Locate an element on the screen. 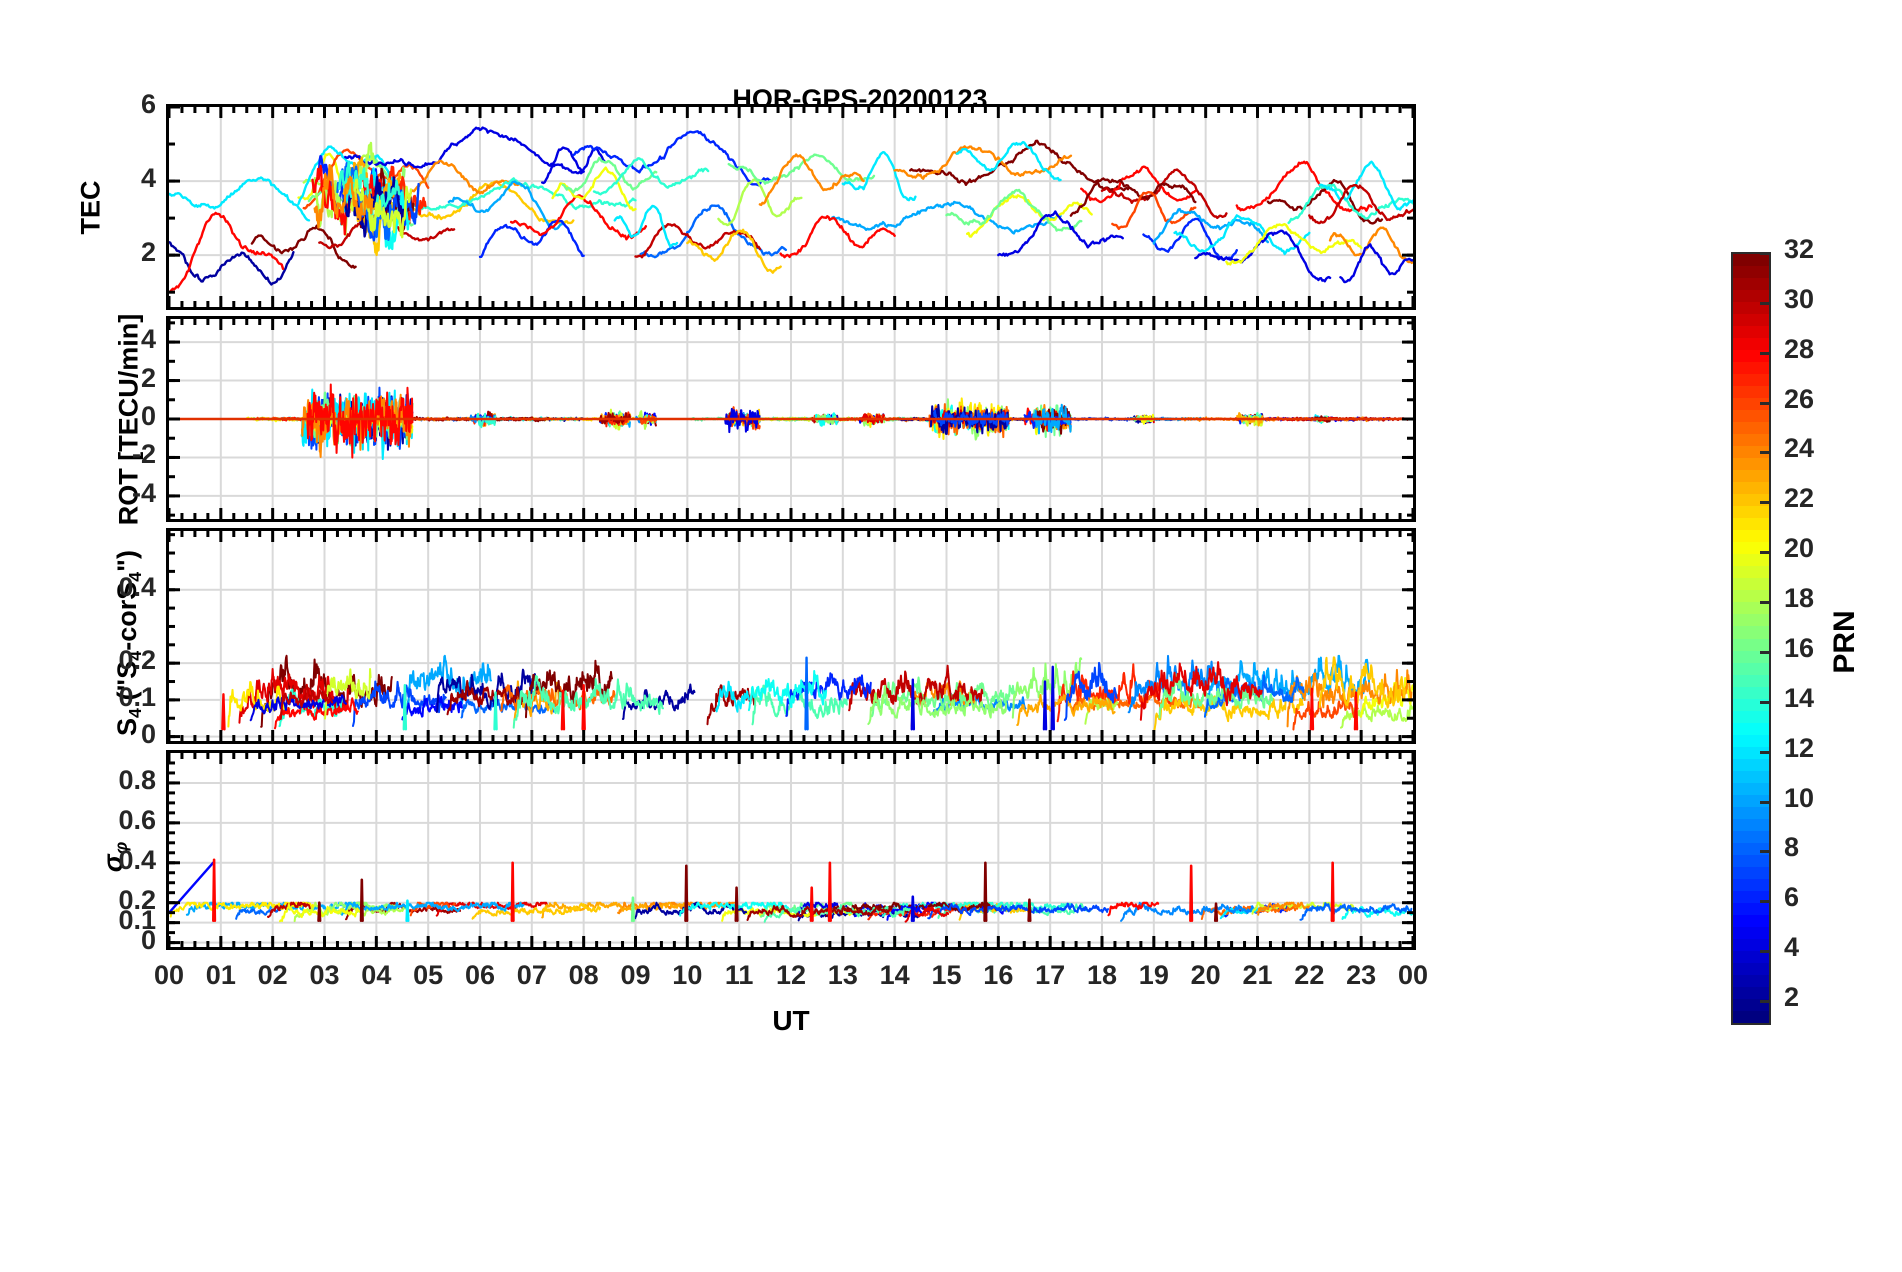  x-tick-7: 07 is located at coordinates (531, 975).